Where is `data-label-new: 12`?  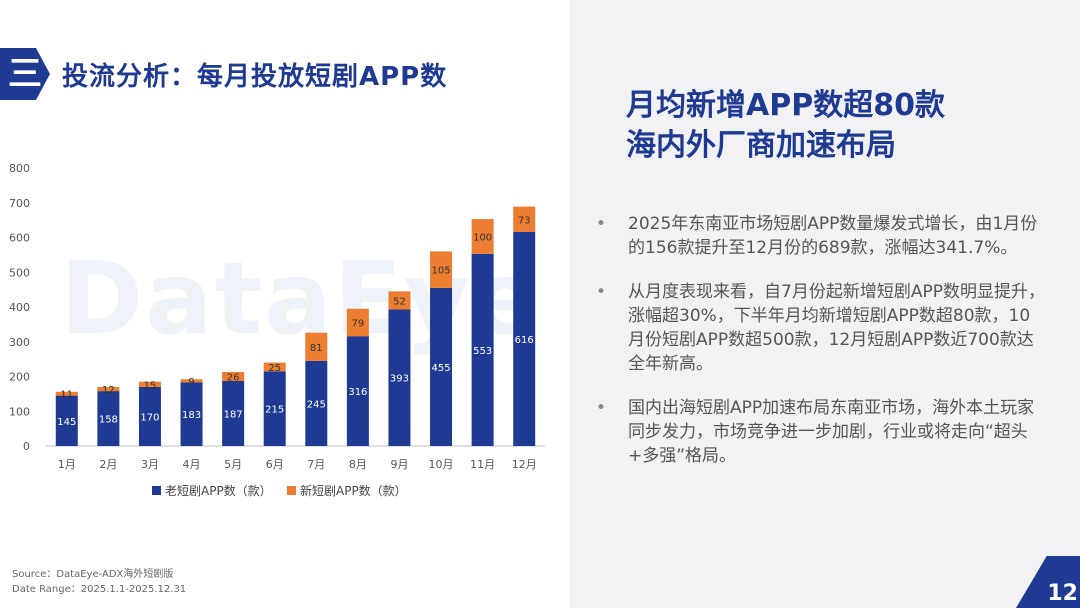 data-label-new: 12 is located at coordinates (108, 390).